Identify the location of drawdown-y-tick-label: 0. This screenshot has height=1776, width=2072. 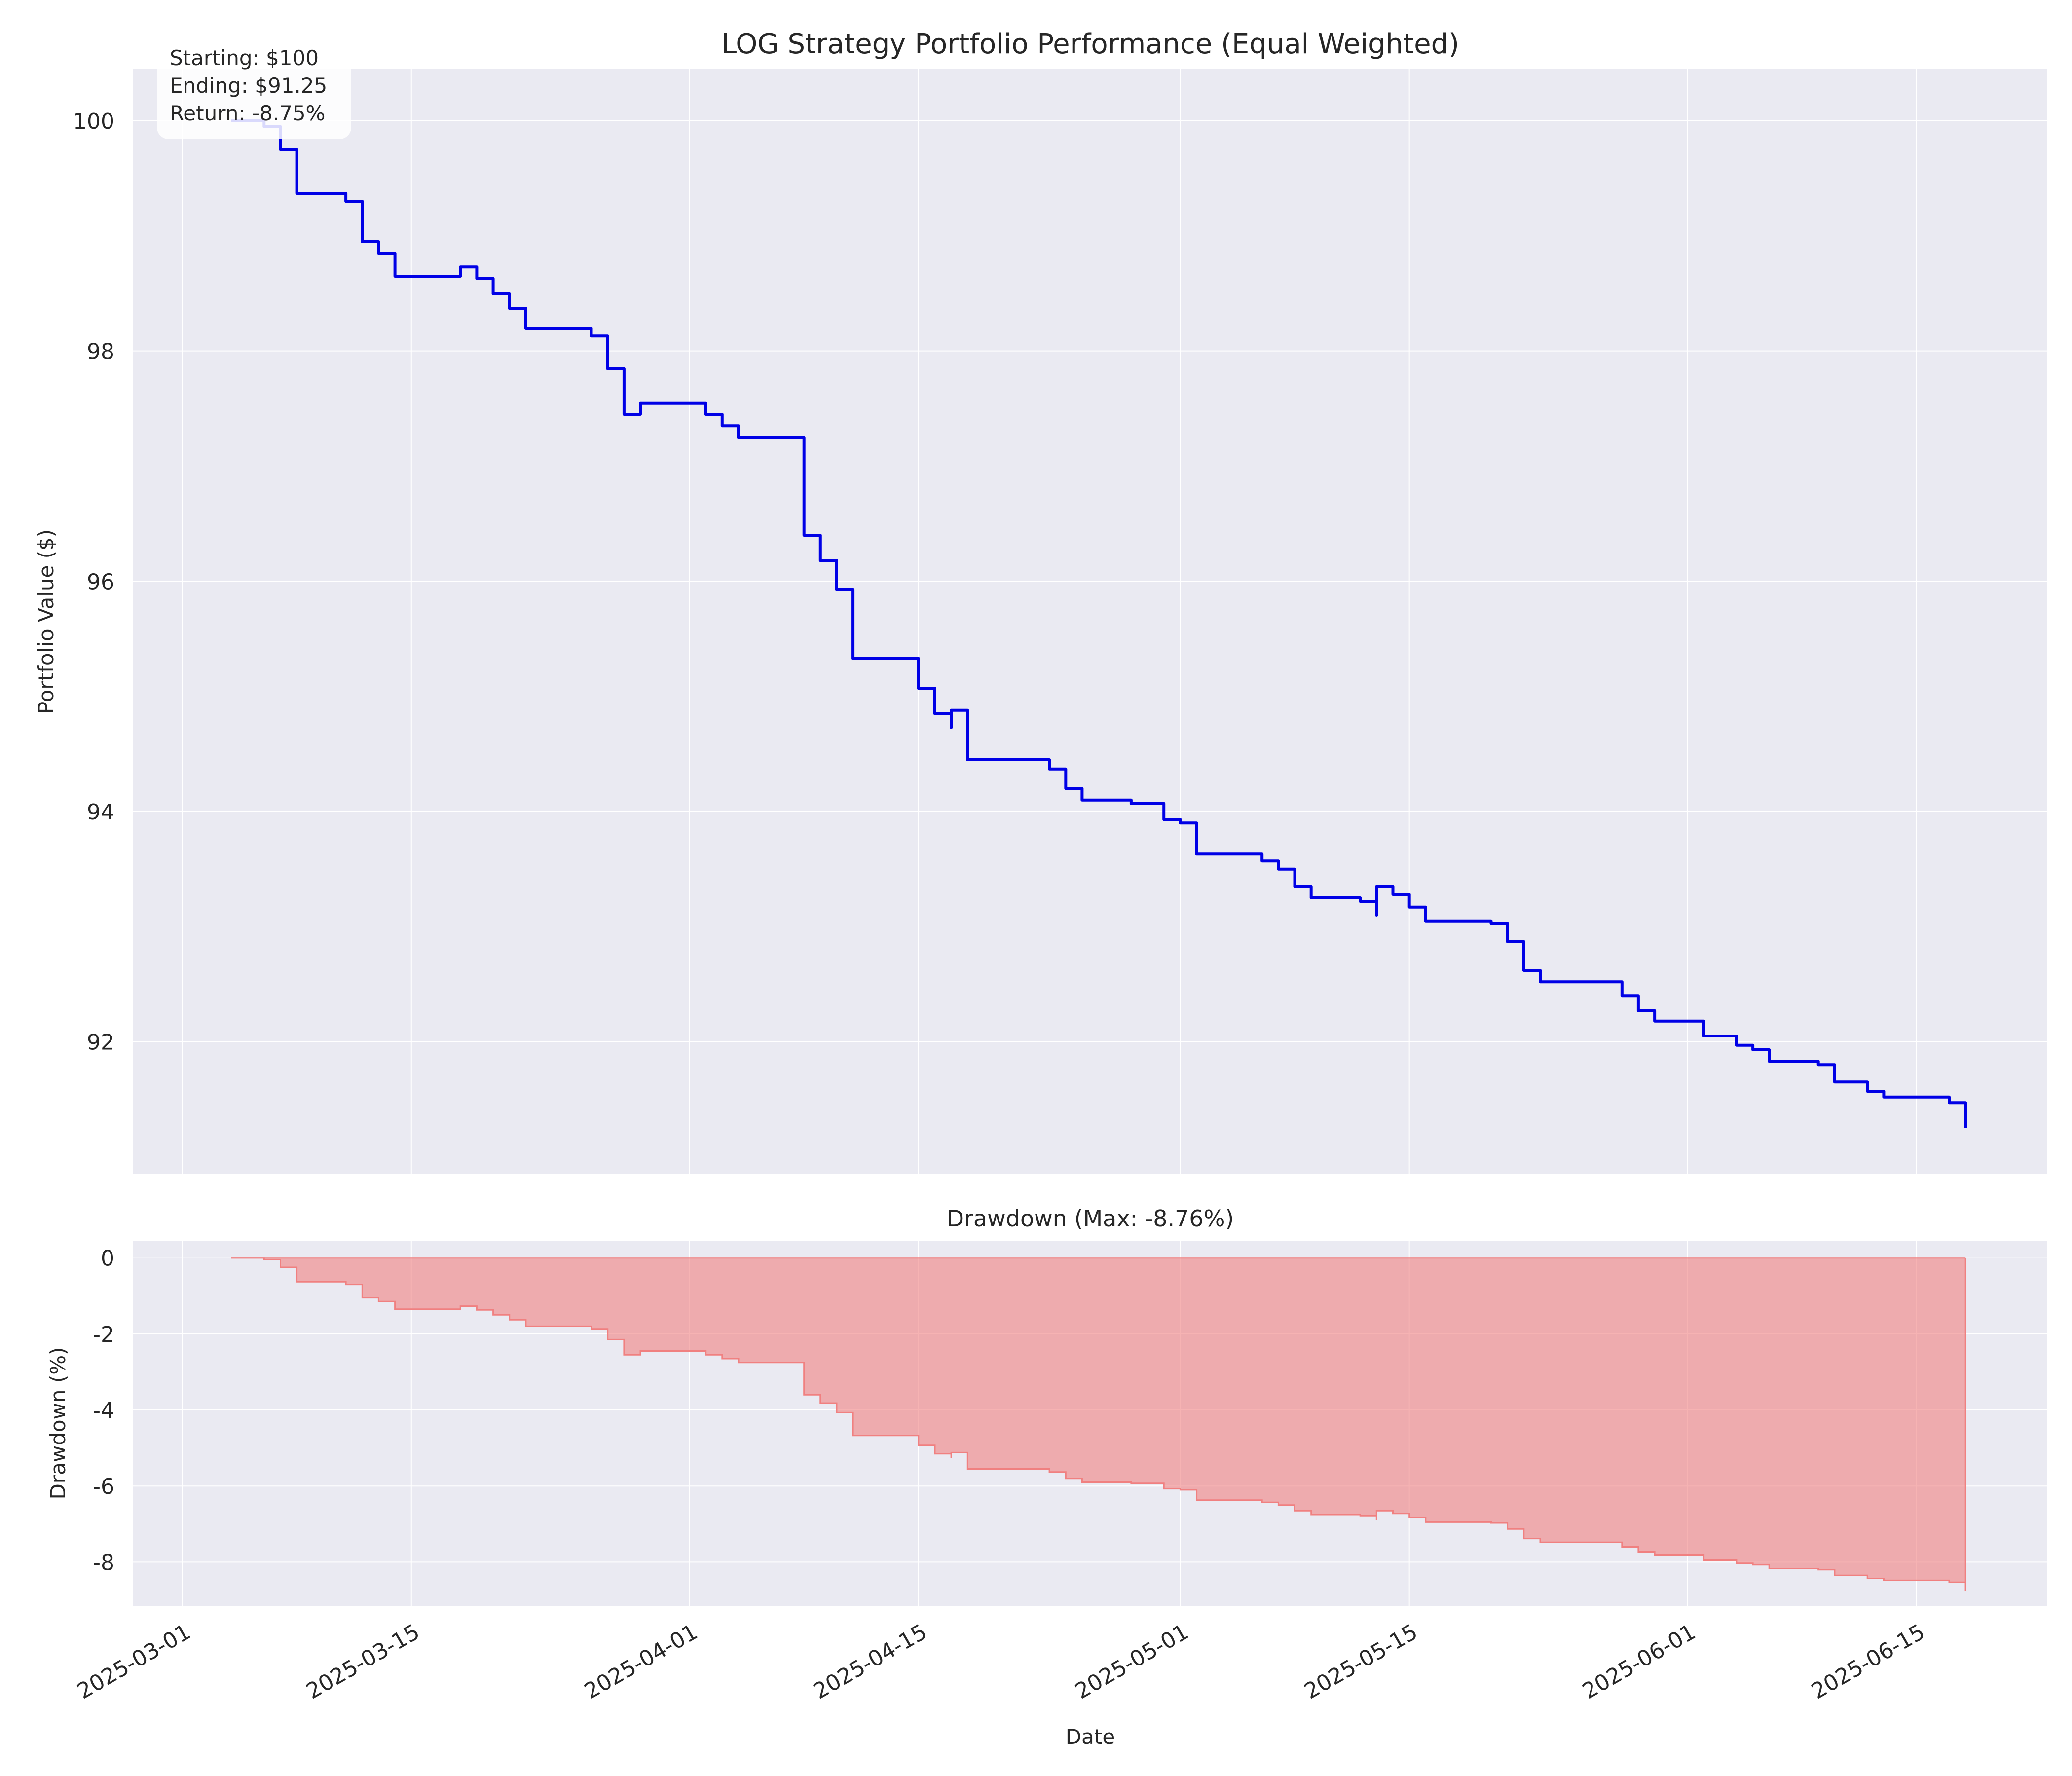
(108, 1259).